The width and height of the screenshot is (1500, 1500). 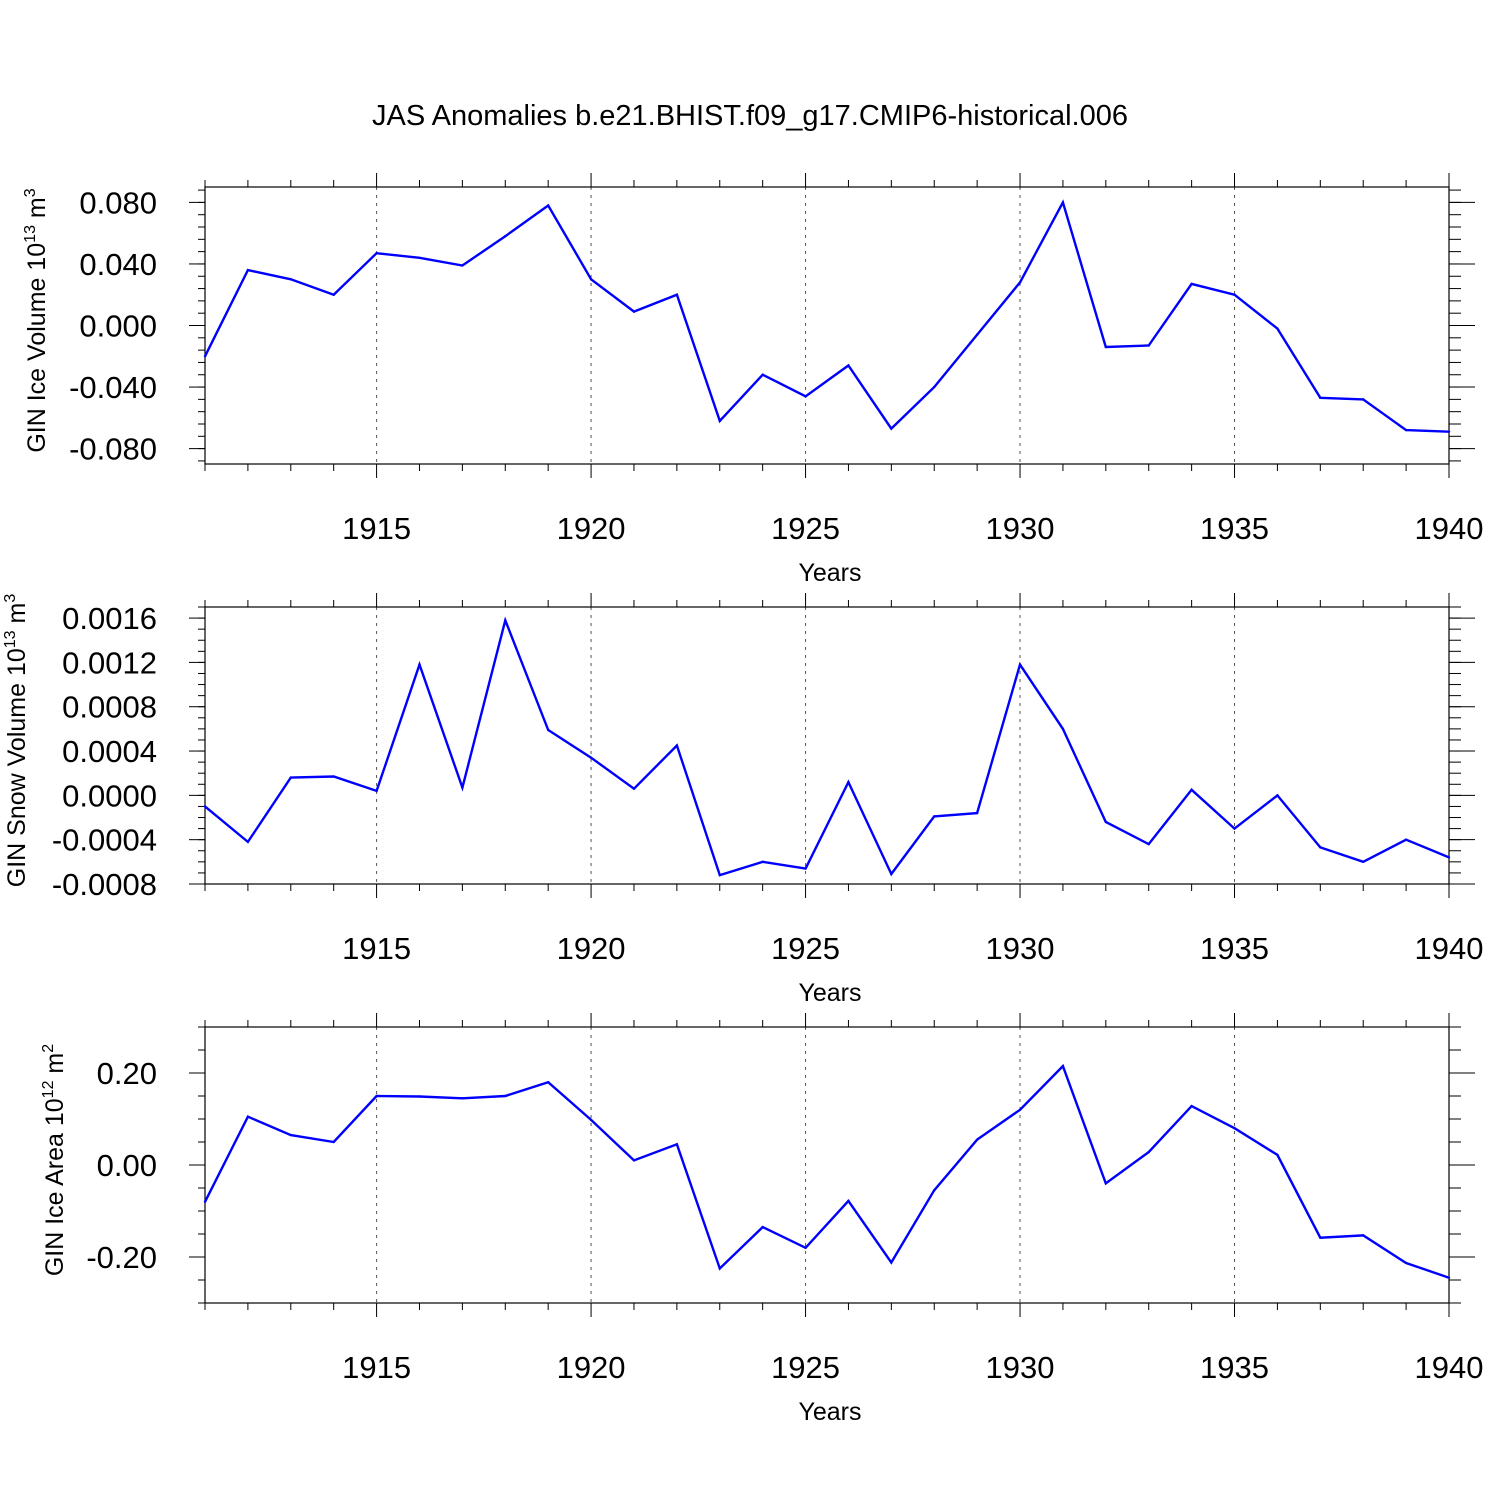 What do you see at coordinates (127, 1165) in the screenshot?
I see `y-tick-label: 0.00` at bounding box center [127, 1165].